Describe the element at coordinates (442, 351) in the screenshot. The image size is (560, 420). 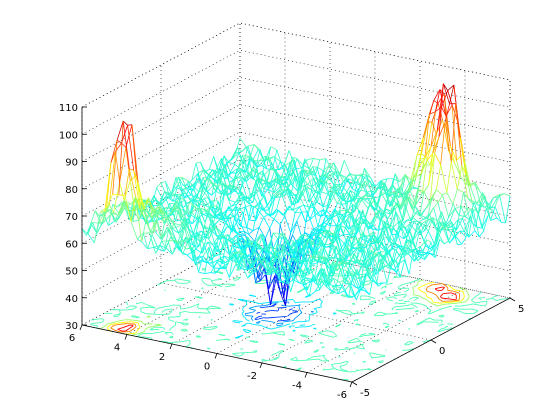
I see `y-tick-labels: 50-5` at that location.